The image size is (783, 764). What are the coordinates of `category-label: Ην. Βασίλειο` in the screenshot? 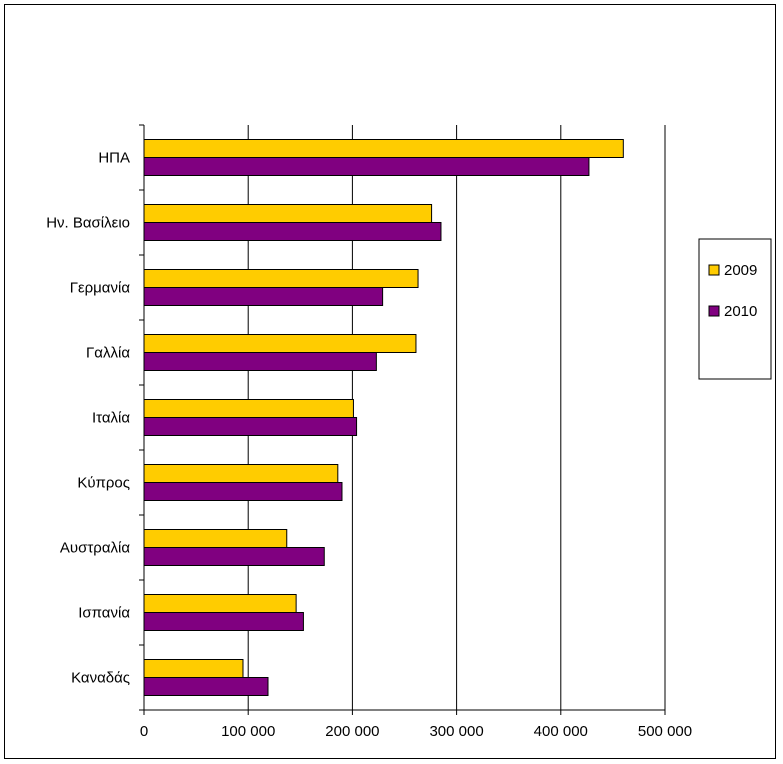 It's located at (88, 223).